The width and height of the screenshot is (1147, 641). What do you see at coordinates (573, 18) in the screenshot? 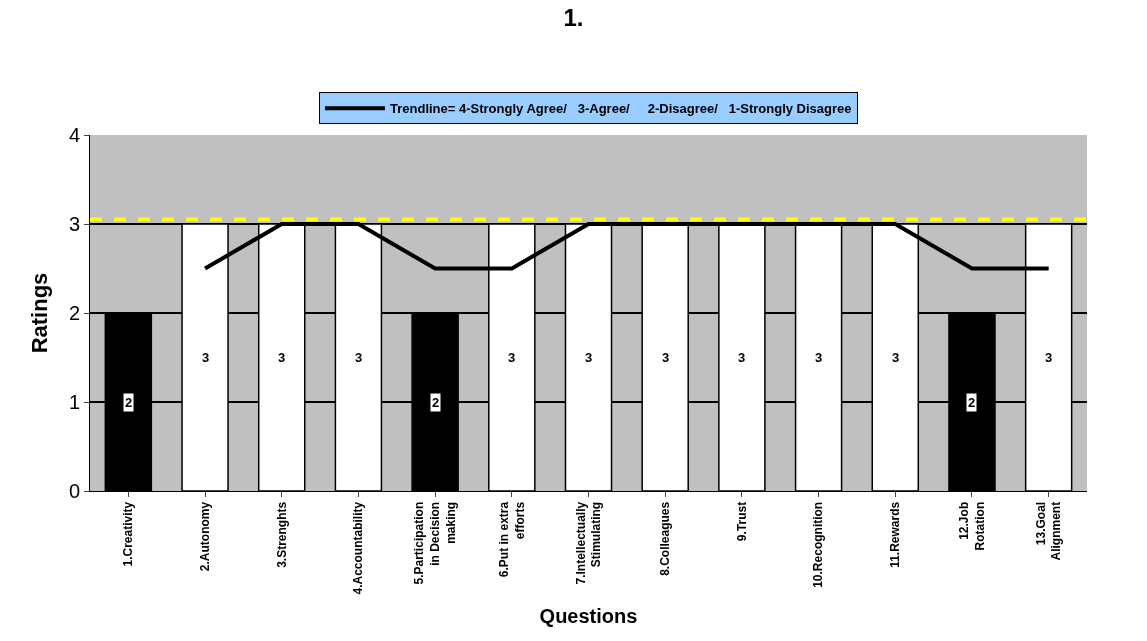
I see `chart-title: 1.` at bounding box center [573, 18].